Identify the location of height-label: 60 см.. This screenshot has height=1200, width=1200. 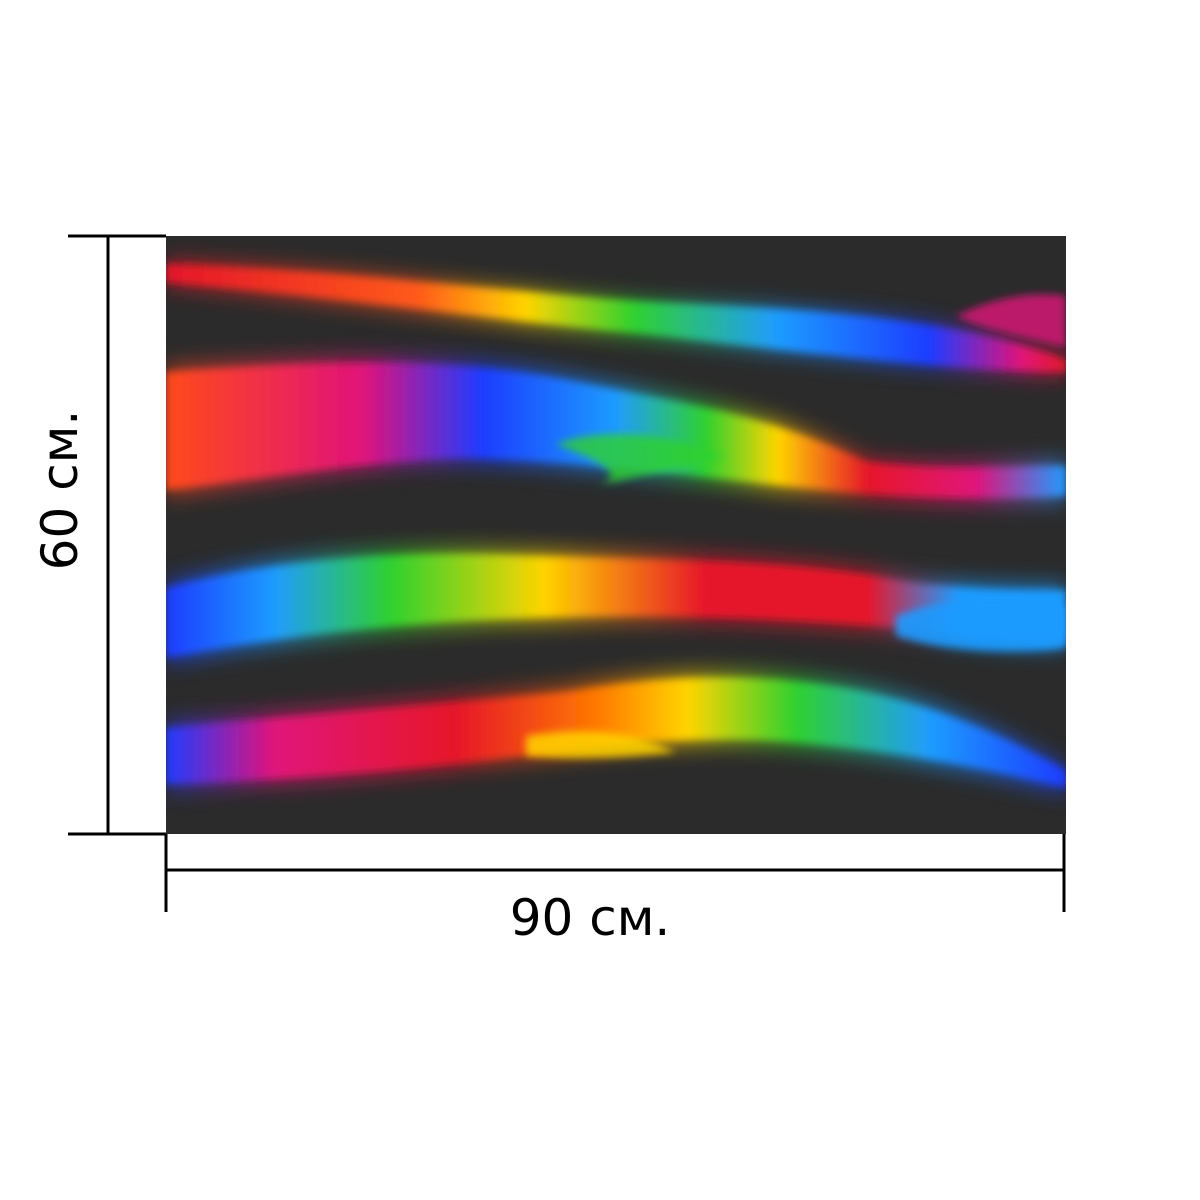
(60, 490).